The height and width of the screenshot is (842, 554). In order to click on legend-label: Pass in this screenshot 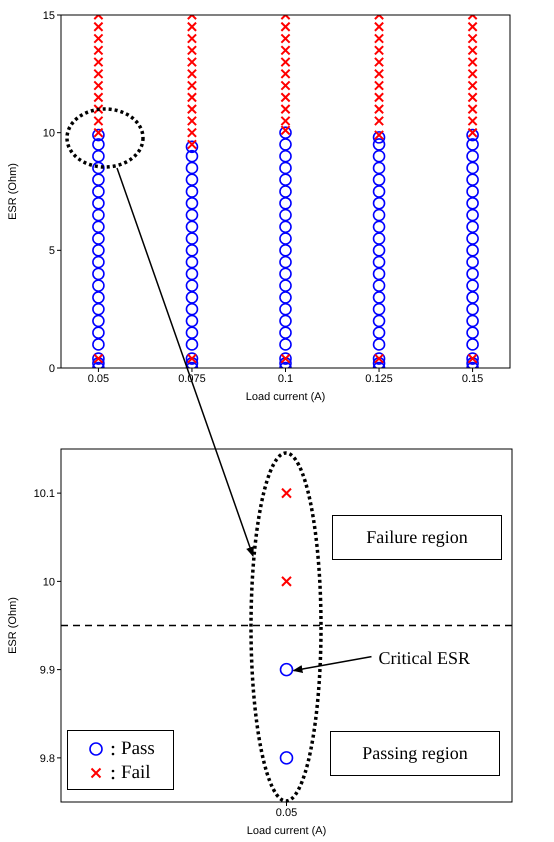, I will do `click(138, 749)`.